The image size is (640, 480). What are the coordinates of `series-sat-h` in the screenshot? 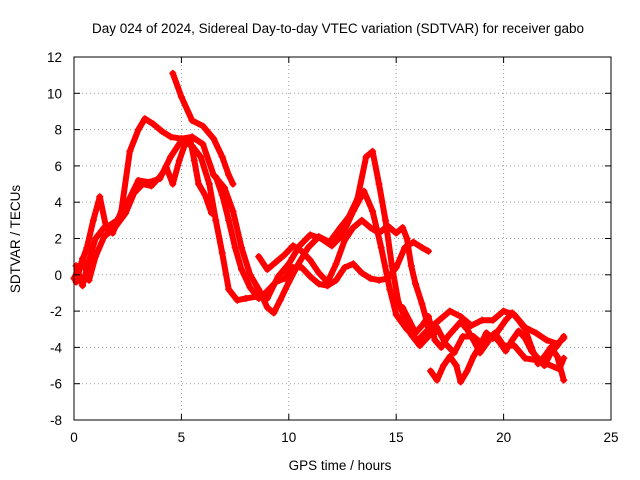 It's located at (483, 336).